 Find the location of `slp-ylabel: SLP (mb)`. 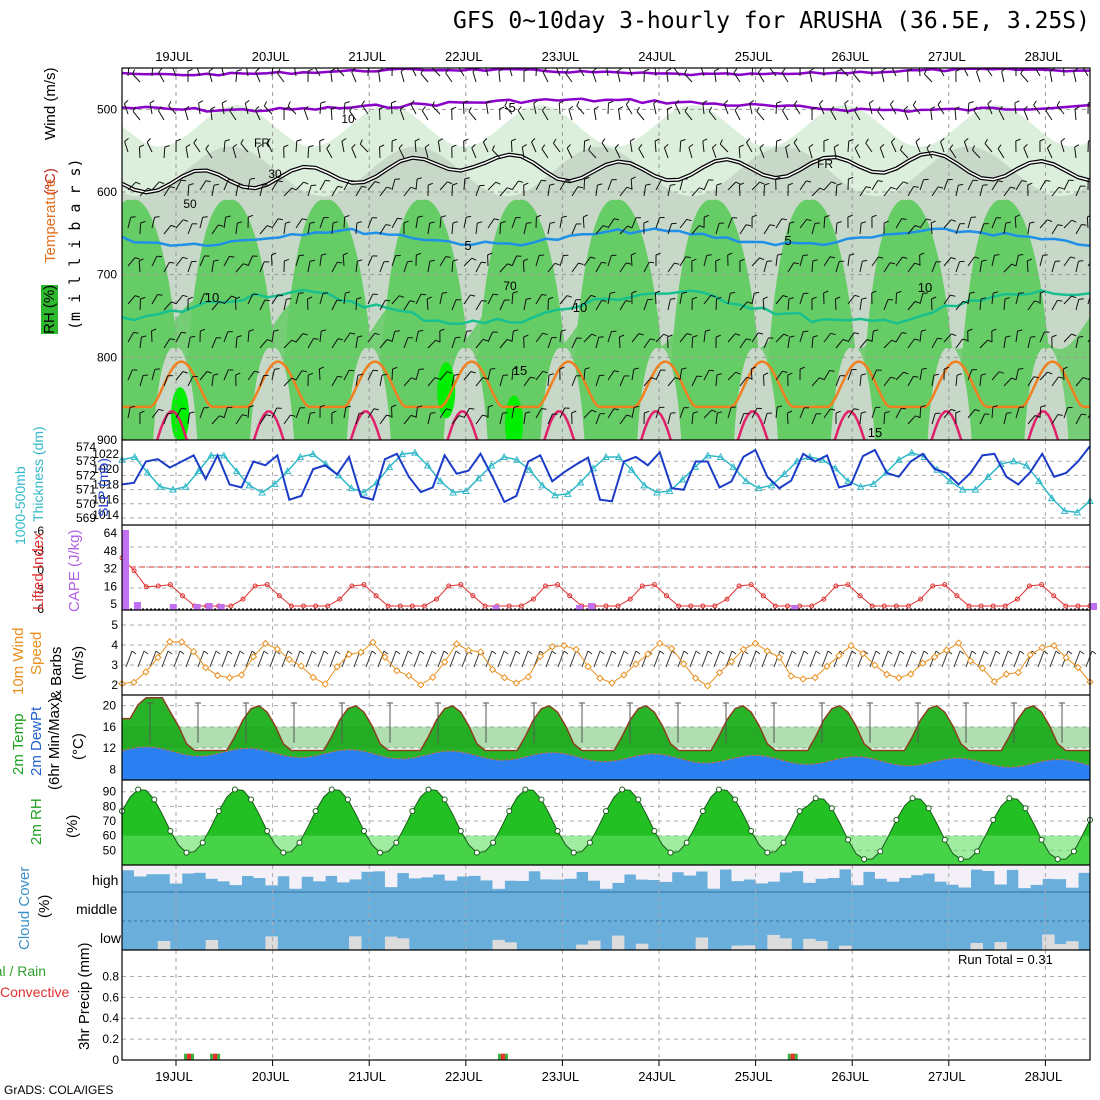

slp-ylabel: SLP (mb) is located at coordinates (103, 487).